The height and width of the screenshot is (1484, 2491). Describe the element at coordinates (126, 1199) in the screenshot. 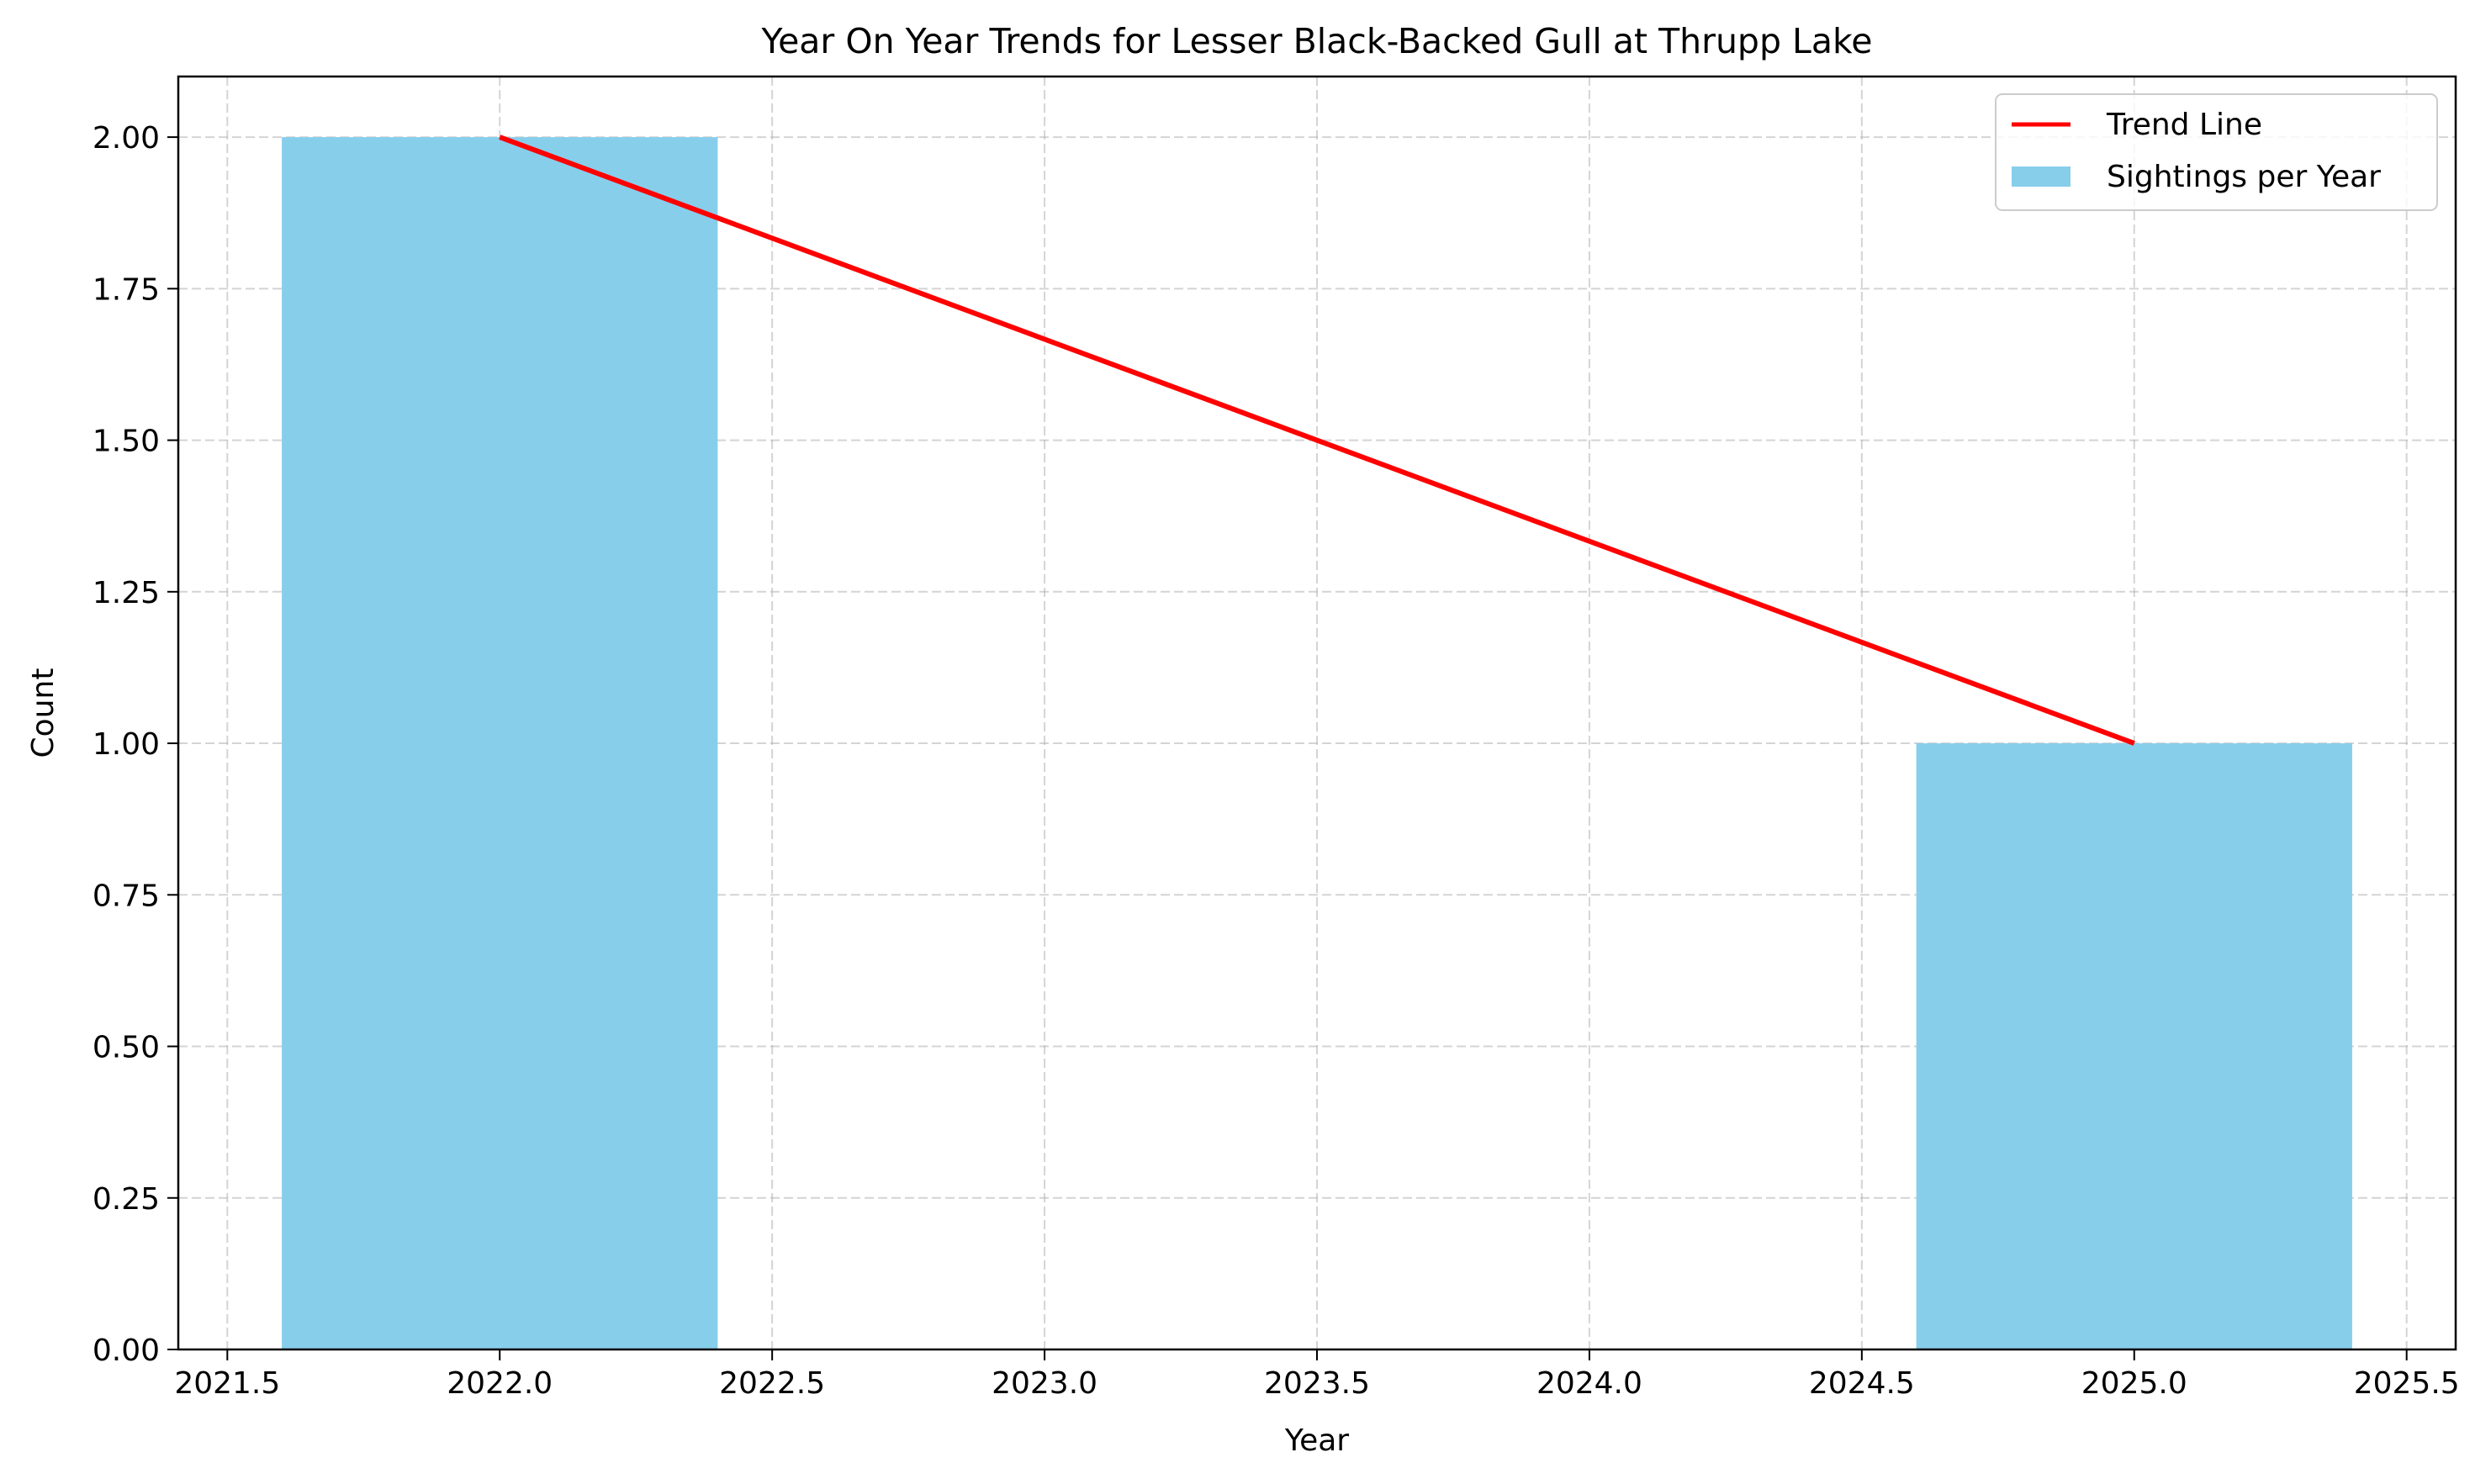

I see `y-tick-label: 0.25` at that location.